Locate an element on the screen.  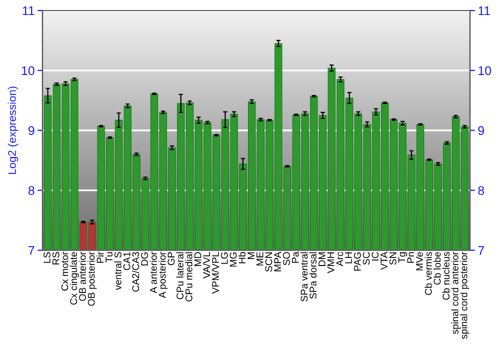
x-tick-label: M is located at coordinates (251, 255).